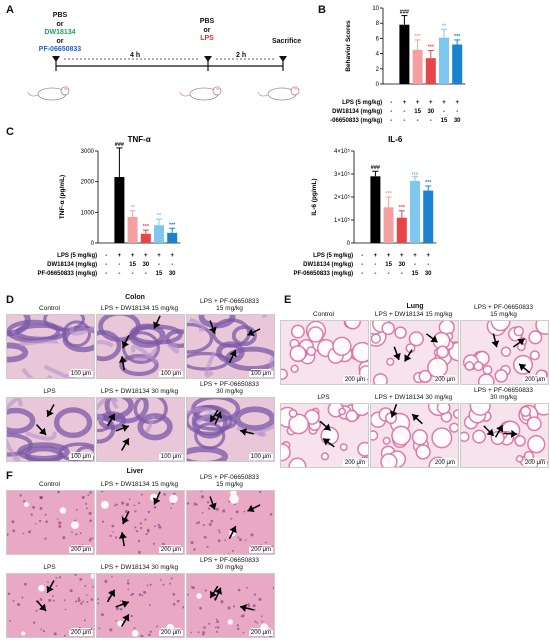  I want to click on timeline-second-labels: PBS or LPS, so click(207, 31).